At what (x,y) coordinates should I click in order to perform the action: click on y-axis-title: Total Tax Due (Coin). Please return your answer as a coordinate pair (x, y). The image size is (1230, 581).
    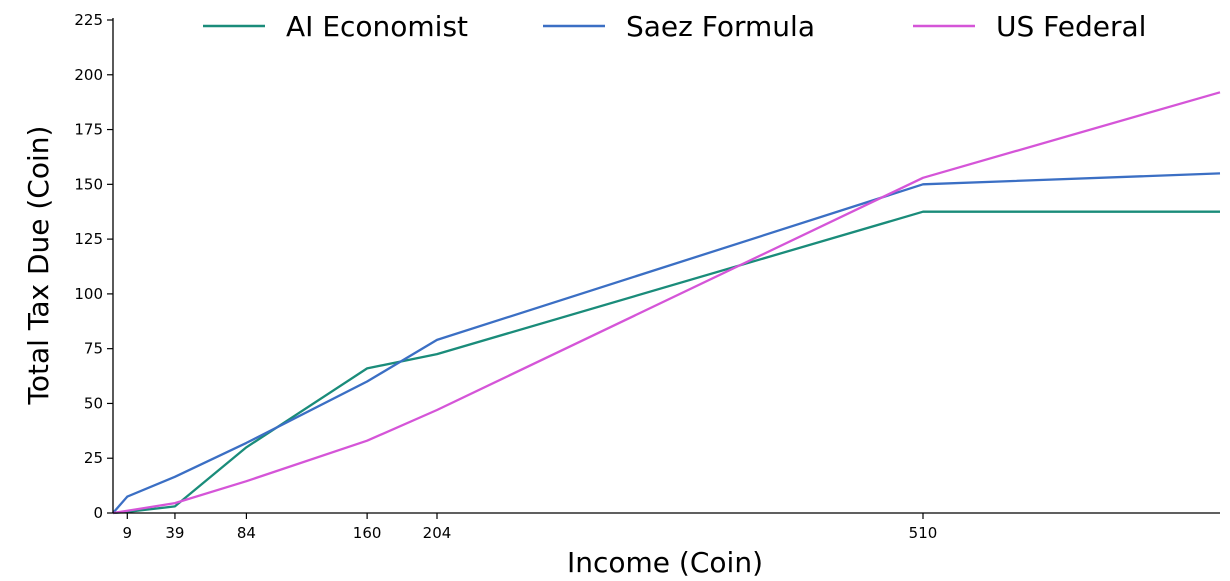
    Looking at the image, I should click on (38, 266).